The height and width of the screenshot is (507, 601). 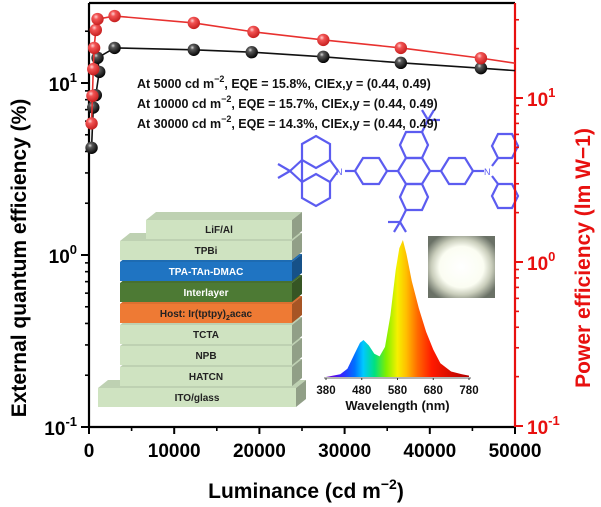 What do you see at coordinates (306, 489) in the screenshot?
I see `x-axis-title: Luminance (cd m−2)` at bounding box center [306, 489].